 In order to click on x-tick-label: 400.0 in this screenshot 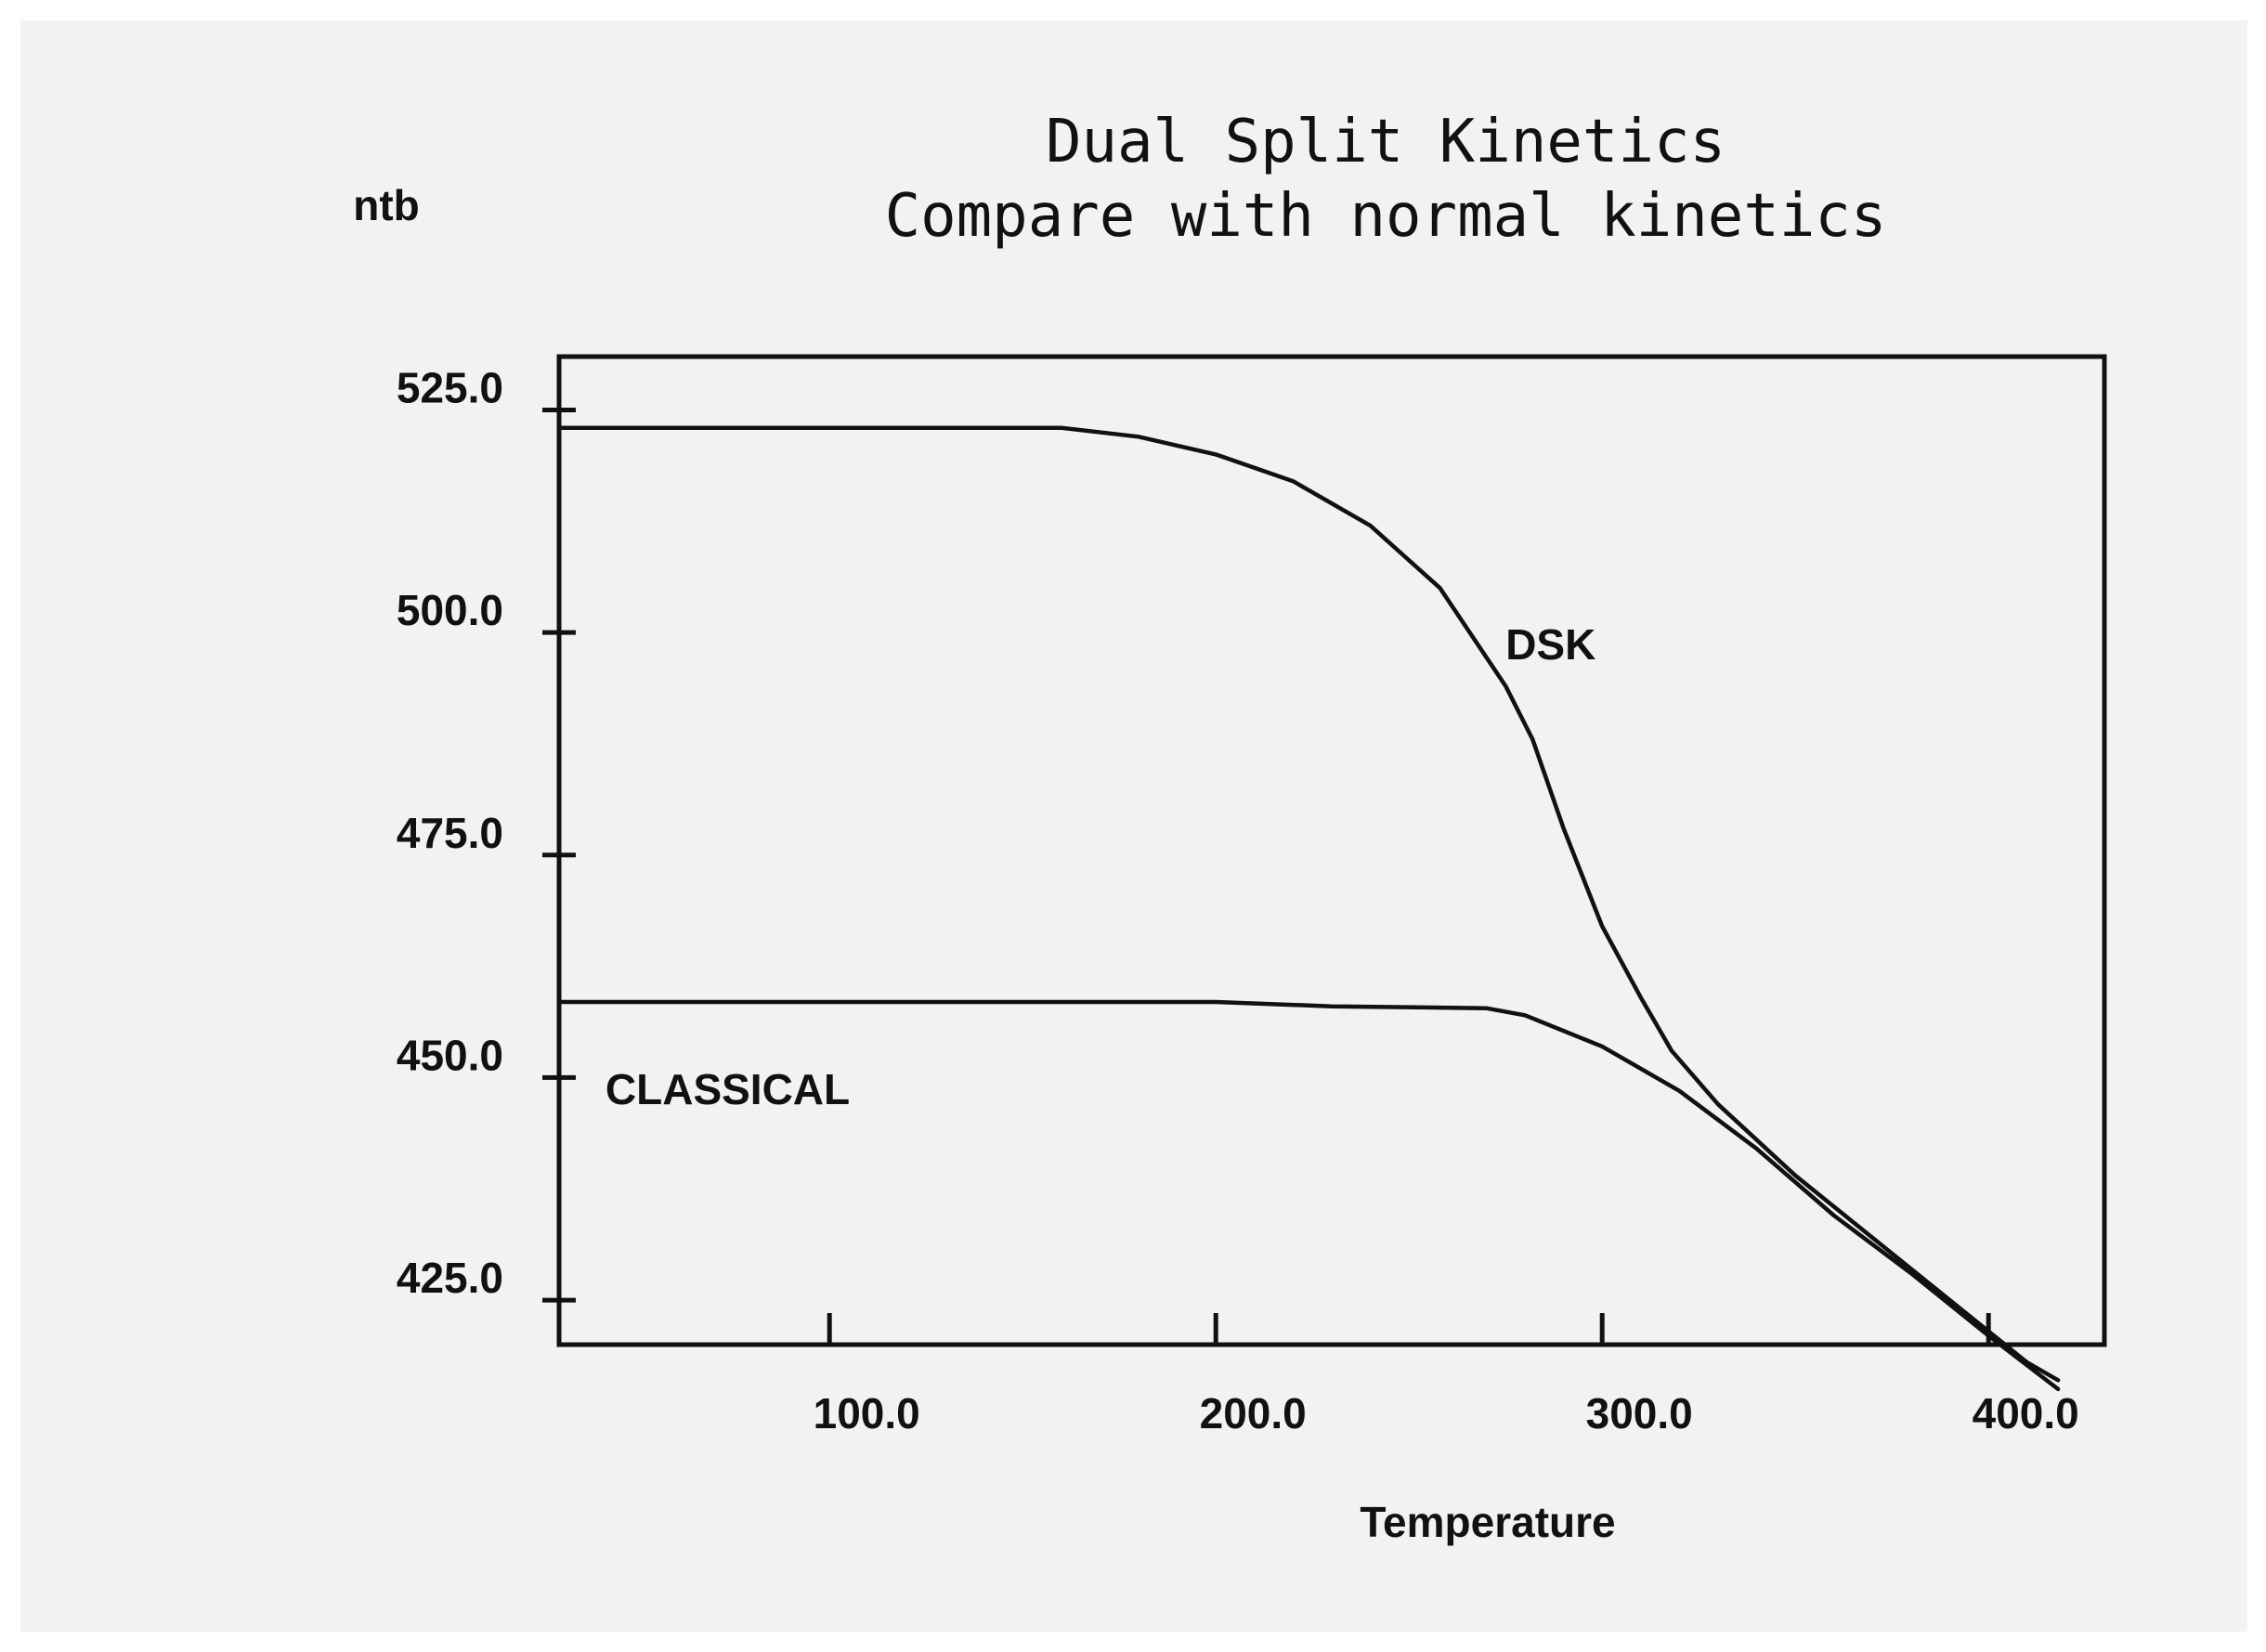, I will do `click(2026, 1413)`.